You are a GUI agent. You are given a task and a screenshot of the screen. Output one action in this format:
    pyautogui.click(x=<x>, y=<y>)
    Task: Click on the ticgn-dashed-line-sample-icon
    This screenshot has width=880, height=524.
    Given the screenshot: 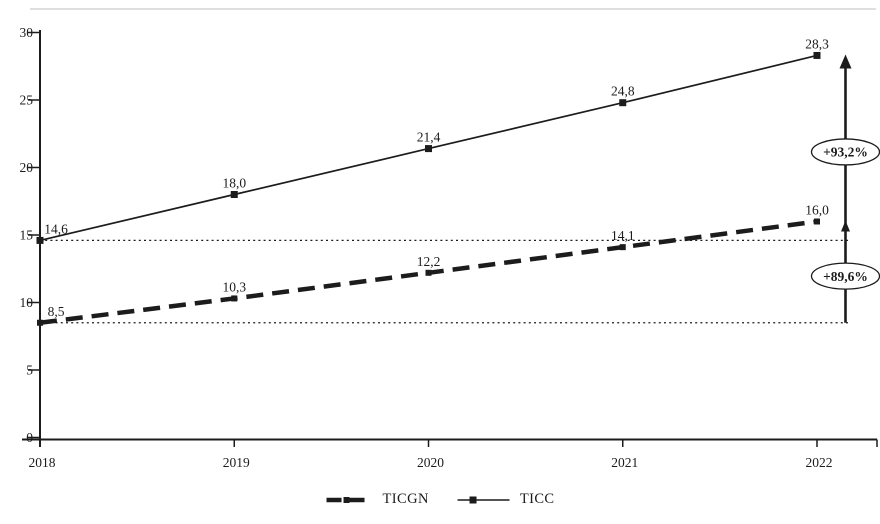 What is the action you would take?
    pyautogui.click(x=349, y=499)
    